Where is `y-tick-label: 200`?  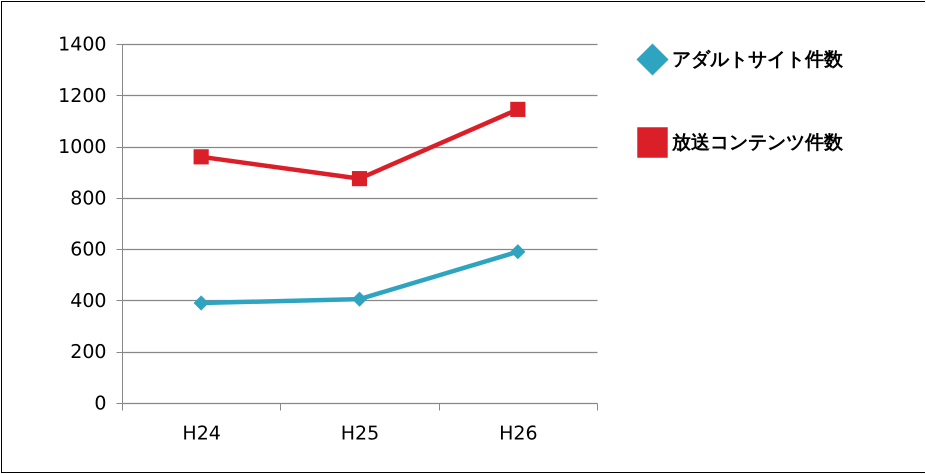 y-tick-label: 200 is located at coordinates (88, 352).